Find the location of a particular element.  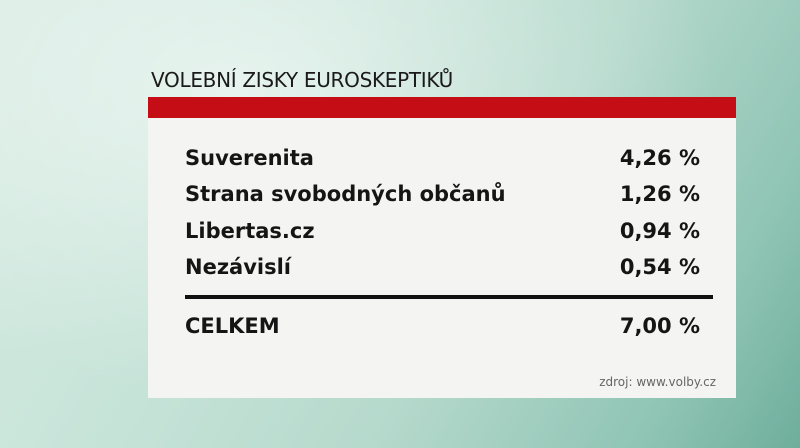

party-value: 4,26 % is located at coordinates (659, 158).